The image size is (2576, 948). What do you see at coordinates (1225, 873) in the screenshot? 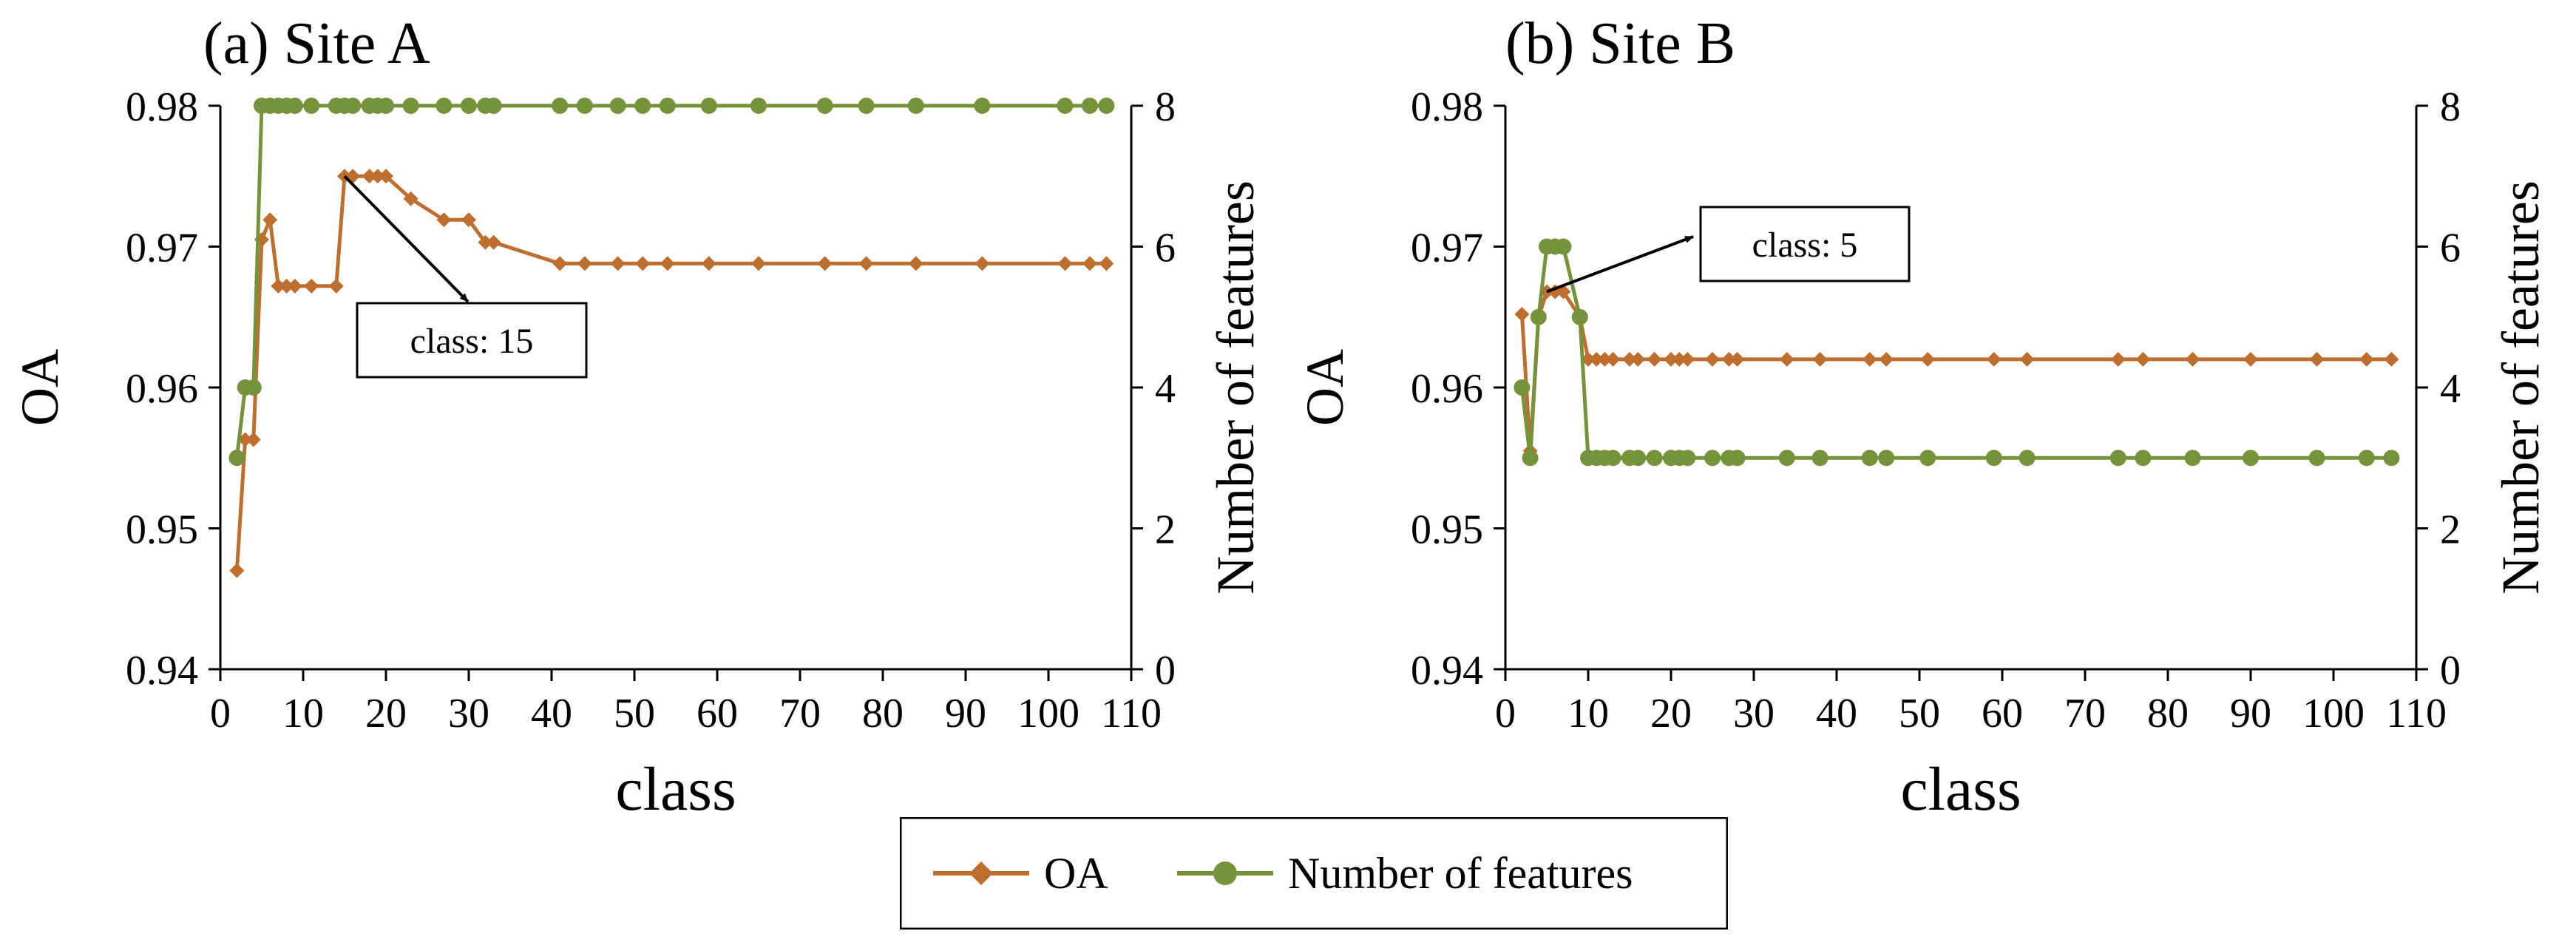
I see `legend-features-marker` at bounding box center [1225, 873].